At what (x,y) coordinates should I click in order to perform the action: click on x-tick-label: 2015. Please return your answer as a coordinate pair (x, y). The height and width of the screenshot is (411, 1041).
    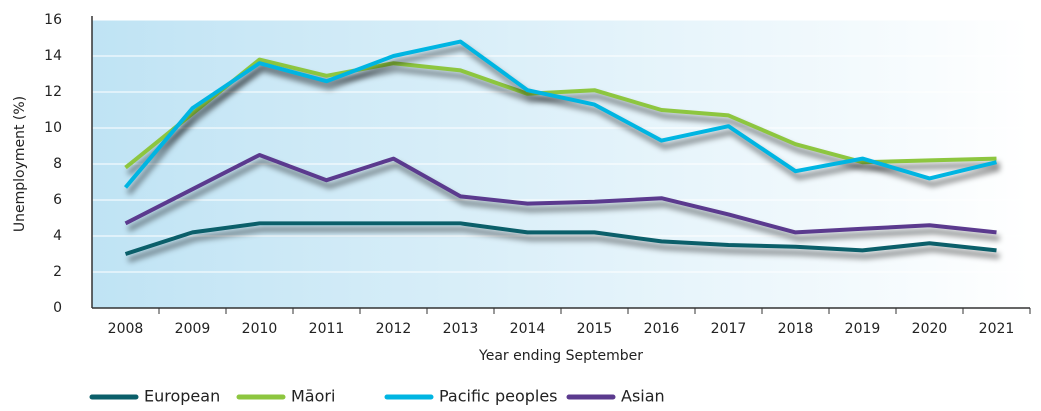
    Looking at the image, I should click on (595, 329).